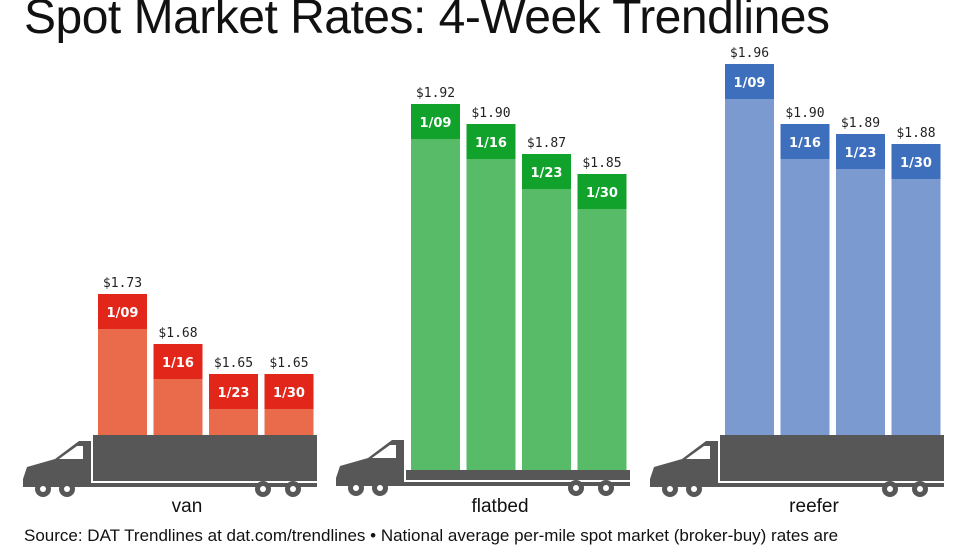 The height and width of the screenshot is (552, 980). I want to click on date-label-van-2: 1/16, so click(178, 363).